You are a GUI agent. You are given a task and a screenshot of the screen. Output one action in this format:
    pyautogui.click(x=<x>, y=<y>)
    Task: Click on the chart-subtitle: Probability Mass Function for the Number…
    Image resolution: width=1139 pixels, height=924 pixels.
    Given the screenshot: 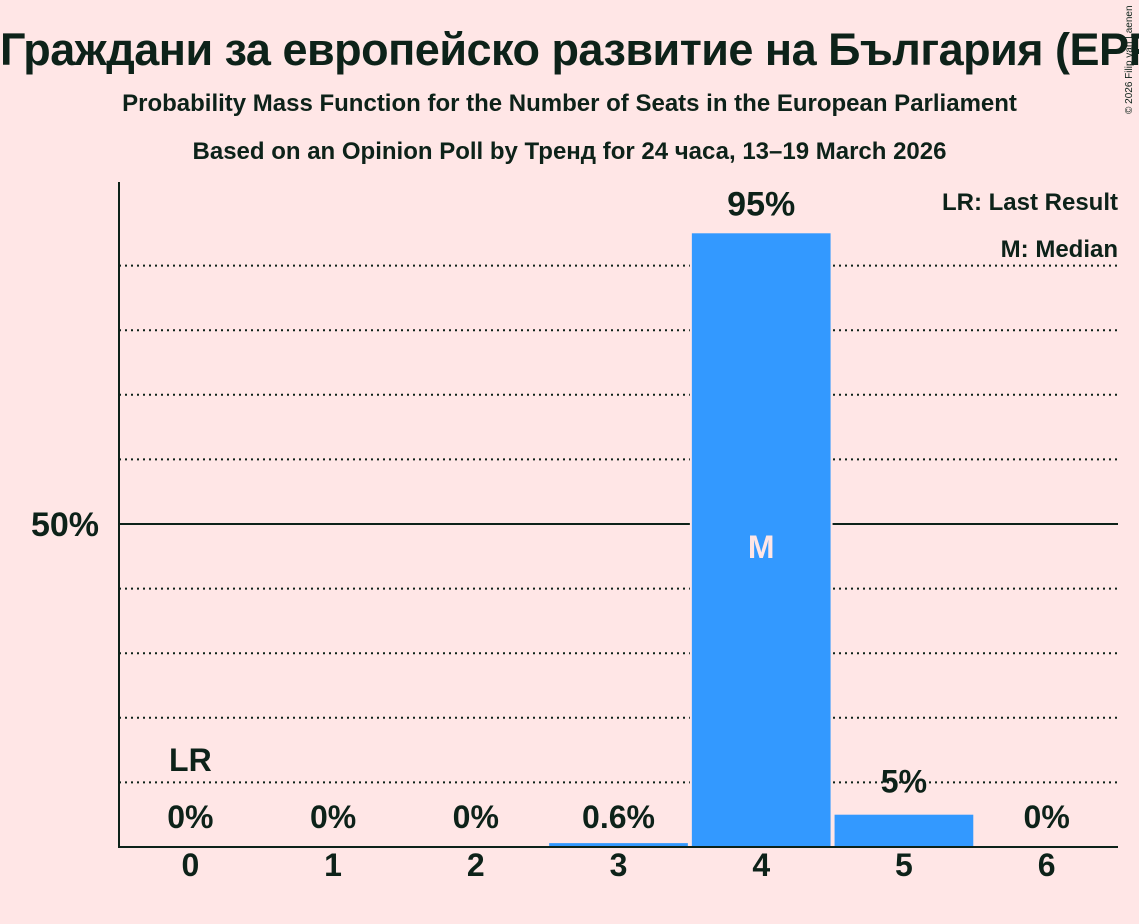 What is the action you would take?
    pyautogui.click(x=569, y=103)
    